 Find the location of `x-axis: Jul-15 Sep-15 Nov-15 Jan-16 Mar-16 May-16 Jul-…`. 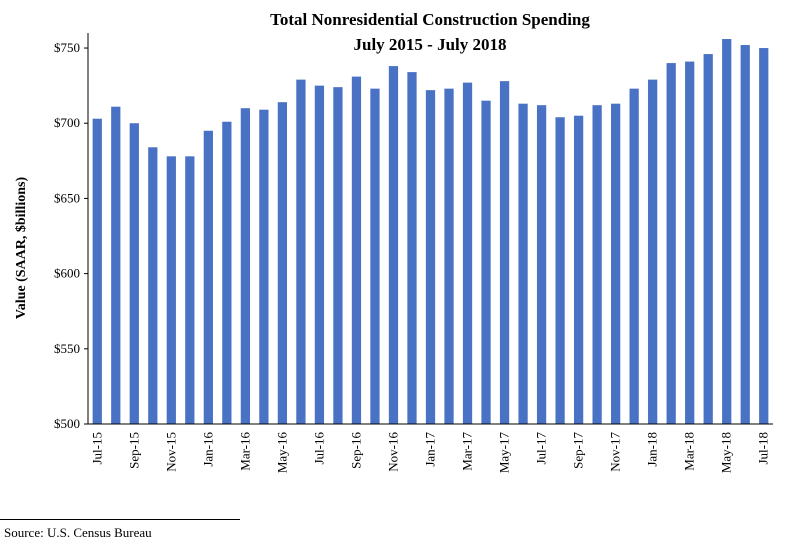

x-axis: Jul-15 Sep-15 Nov-15 Jan-16 Mar-16 May-16 Jul-… is located at coordinates (429, 453).